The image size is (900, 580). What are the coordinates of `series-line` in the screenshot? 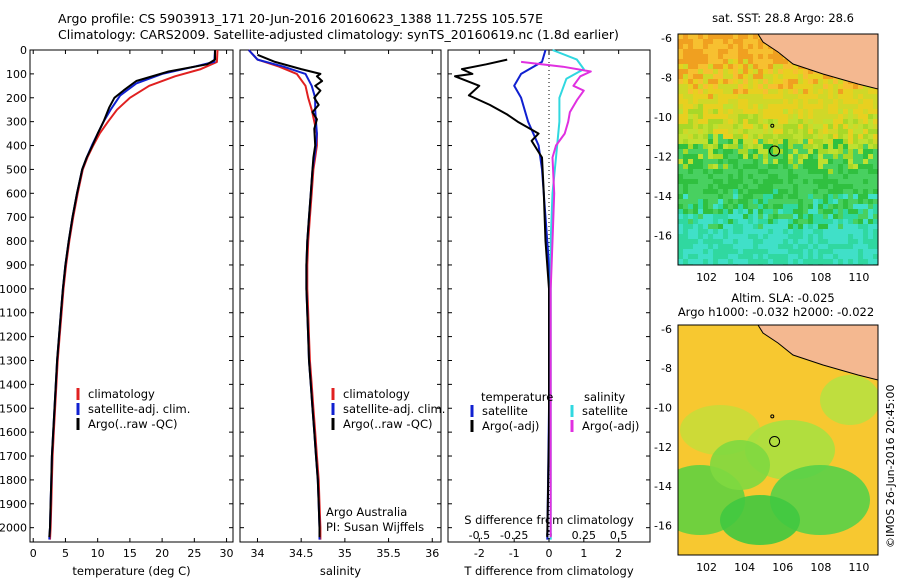 It's located at (290, 295).